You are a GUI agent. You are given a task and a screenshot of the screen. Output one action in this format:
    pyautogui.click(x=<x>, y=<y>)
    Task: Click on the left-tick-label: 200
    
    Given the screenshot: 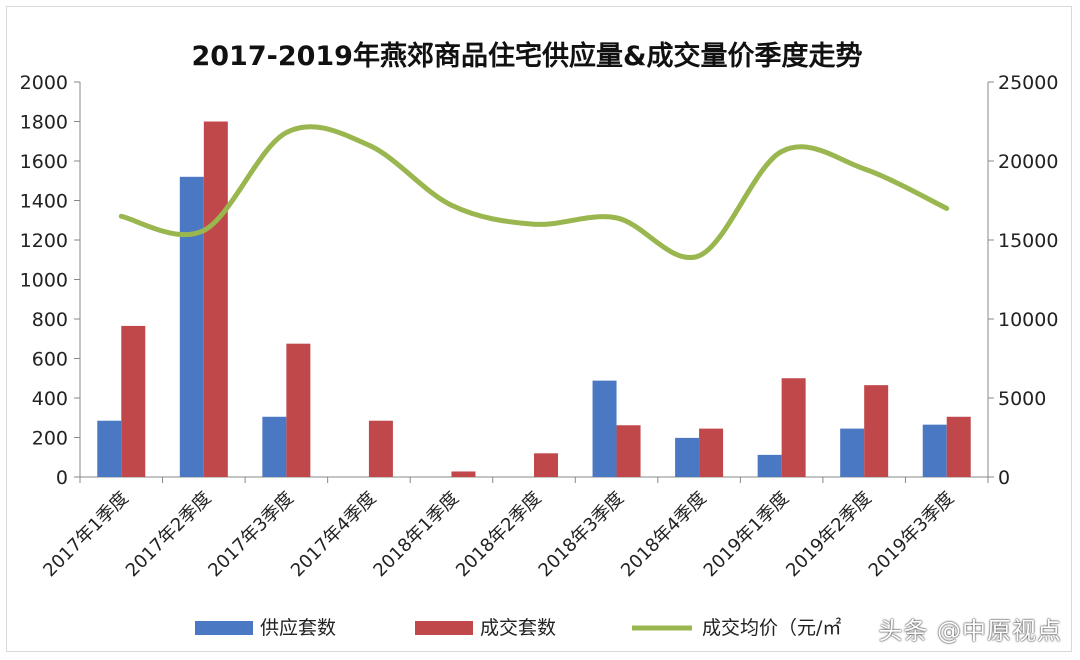 What is the action you would take?
    pyautogui.click(x=50, y=439)
    